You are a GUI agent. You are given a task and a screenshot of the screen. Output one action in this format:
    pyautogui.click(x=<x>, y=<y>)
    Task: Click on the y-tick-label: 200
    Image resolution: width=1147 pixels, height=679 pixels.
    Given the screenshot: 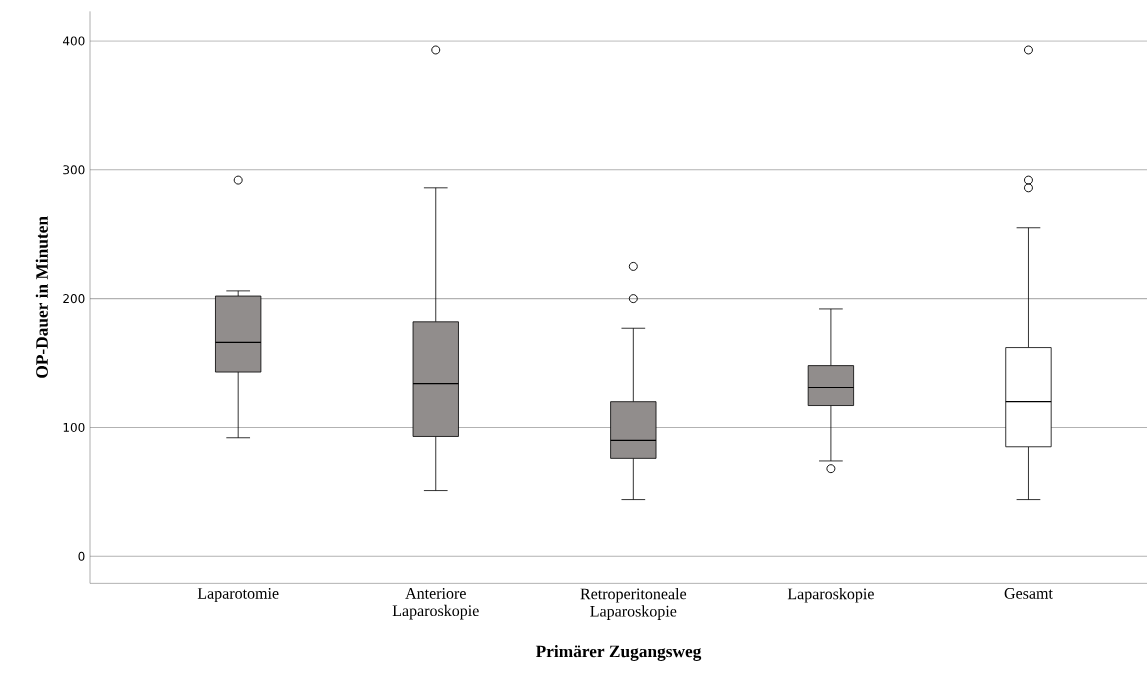 What is the action you would take?
    pyautogui.click(x=74, y=298)
    